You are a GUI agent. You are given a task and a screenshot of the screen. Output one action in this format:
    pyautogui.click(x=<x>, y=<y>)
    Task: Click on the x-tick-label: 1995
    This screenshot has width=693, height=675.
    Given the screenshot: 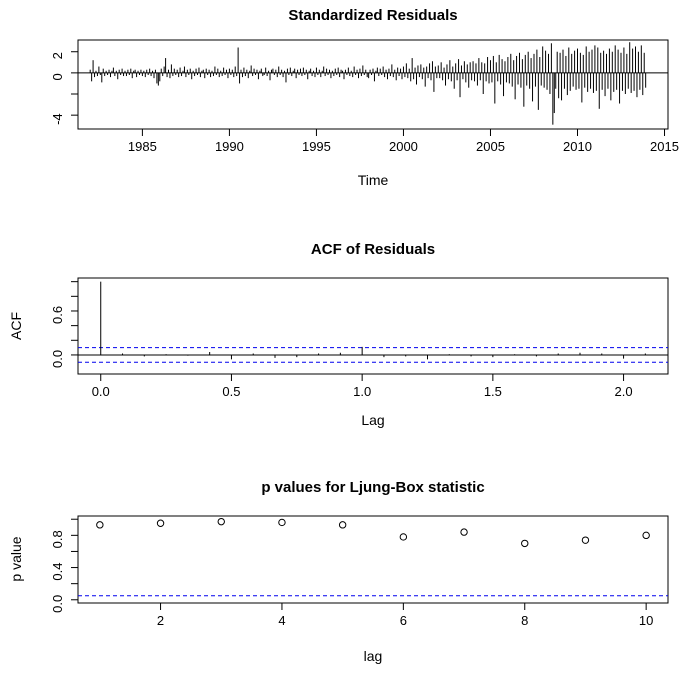 What is the action you would take?
    pyautogui.click(x=316, y=146)
    